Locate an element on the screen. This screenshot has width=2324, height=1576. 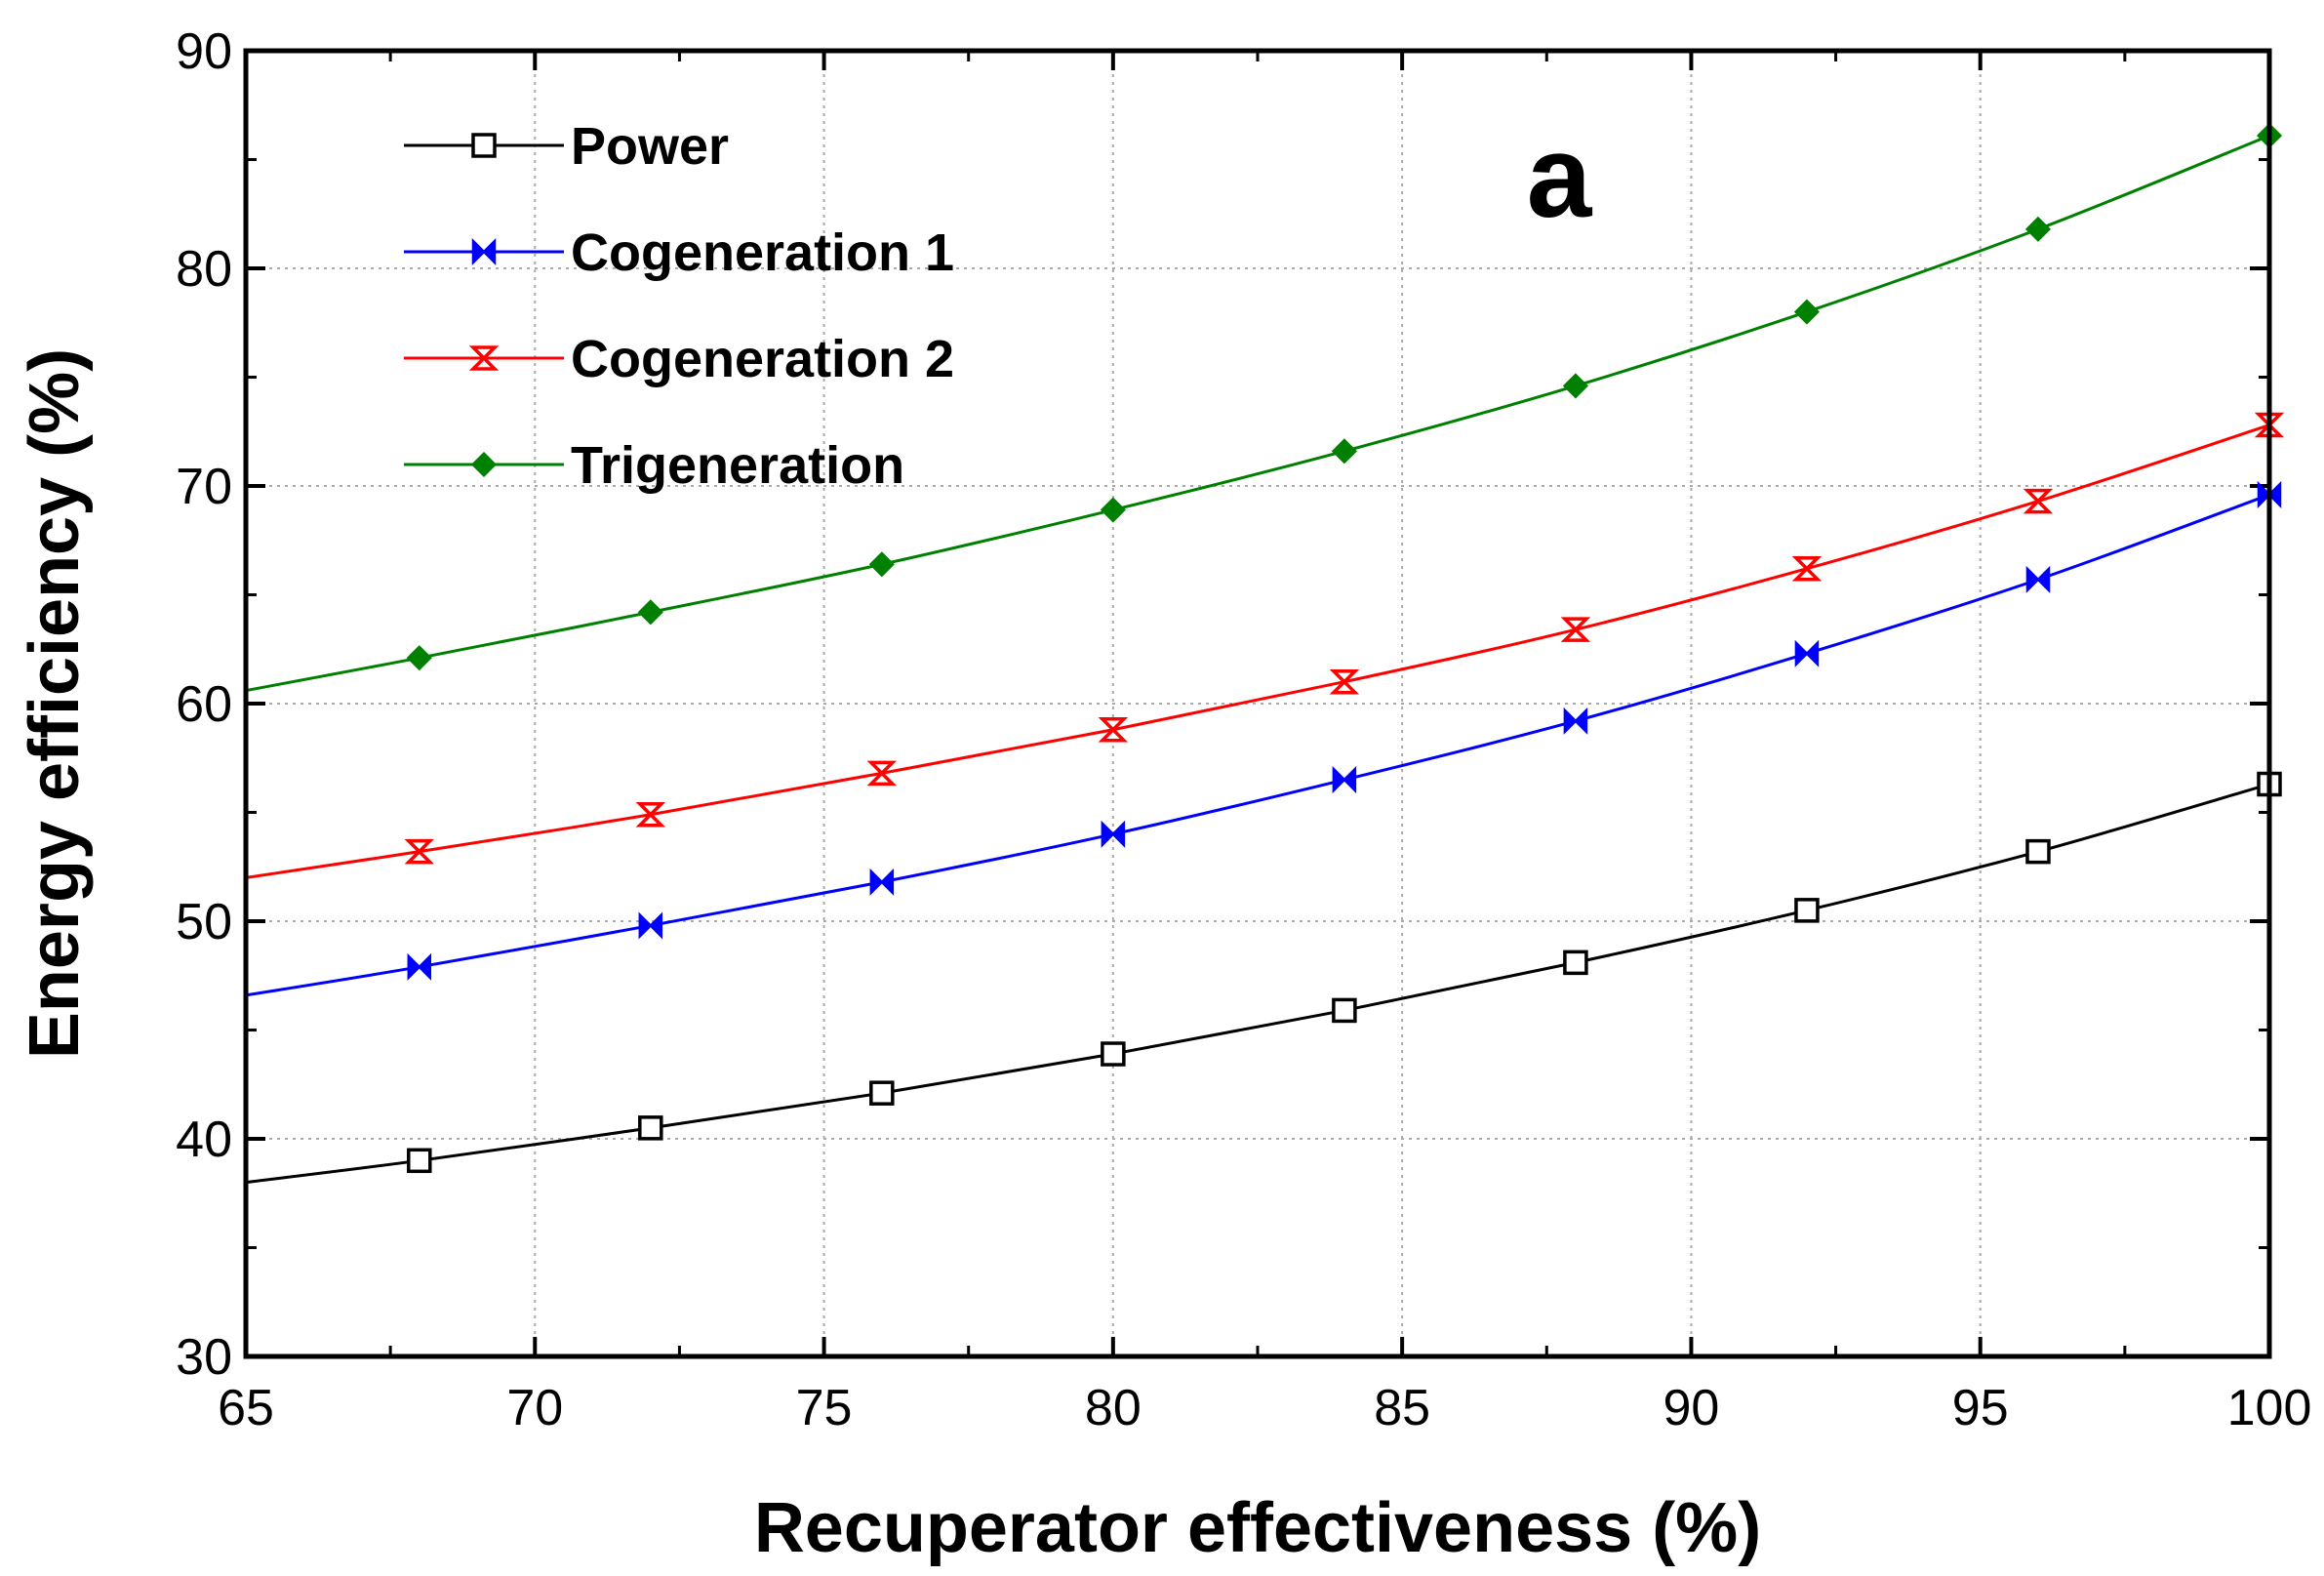
legend-item-trigeneration: Trigeneration is located at coordinates (654, 465).